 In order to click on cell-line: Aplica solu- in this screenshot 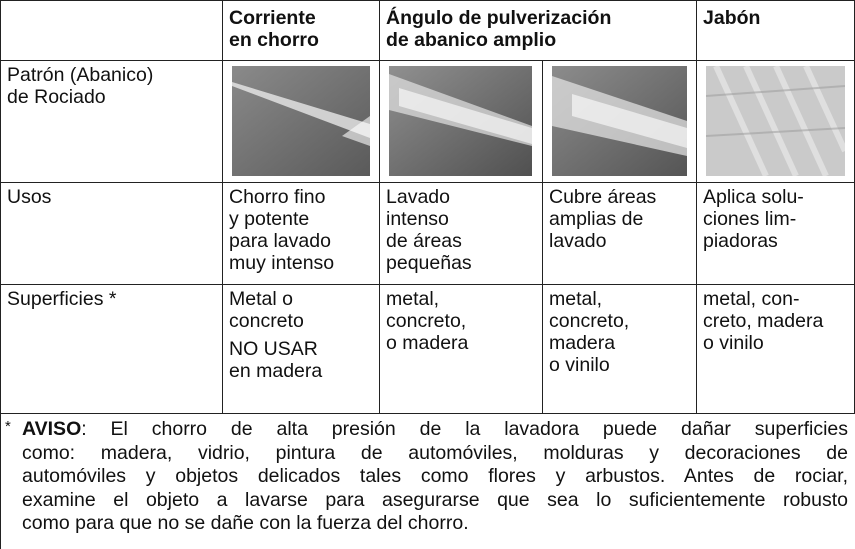, I will do `click(753, 197)`.